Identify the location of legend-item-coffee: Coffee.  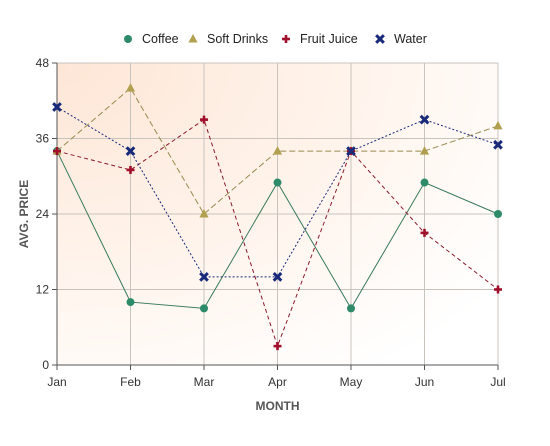
(151, 39).